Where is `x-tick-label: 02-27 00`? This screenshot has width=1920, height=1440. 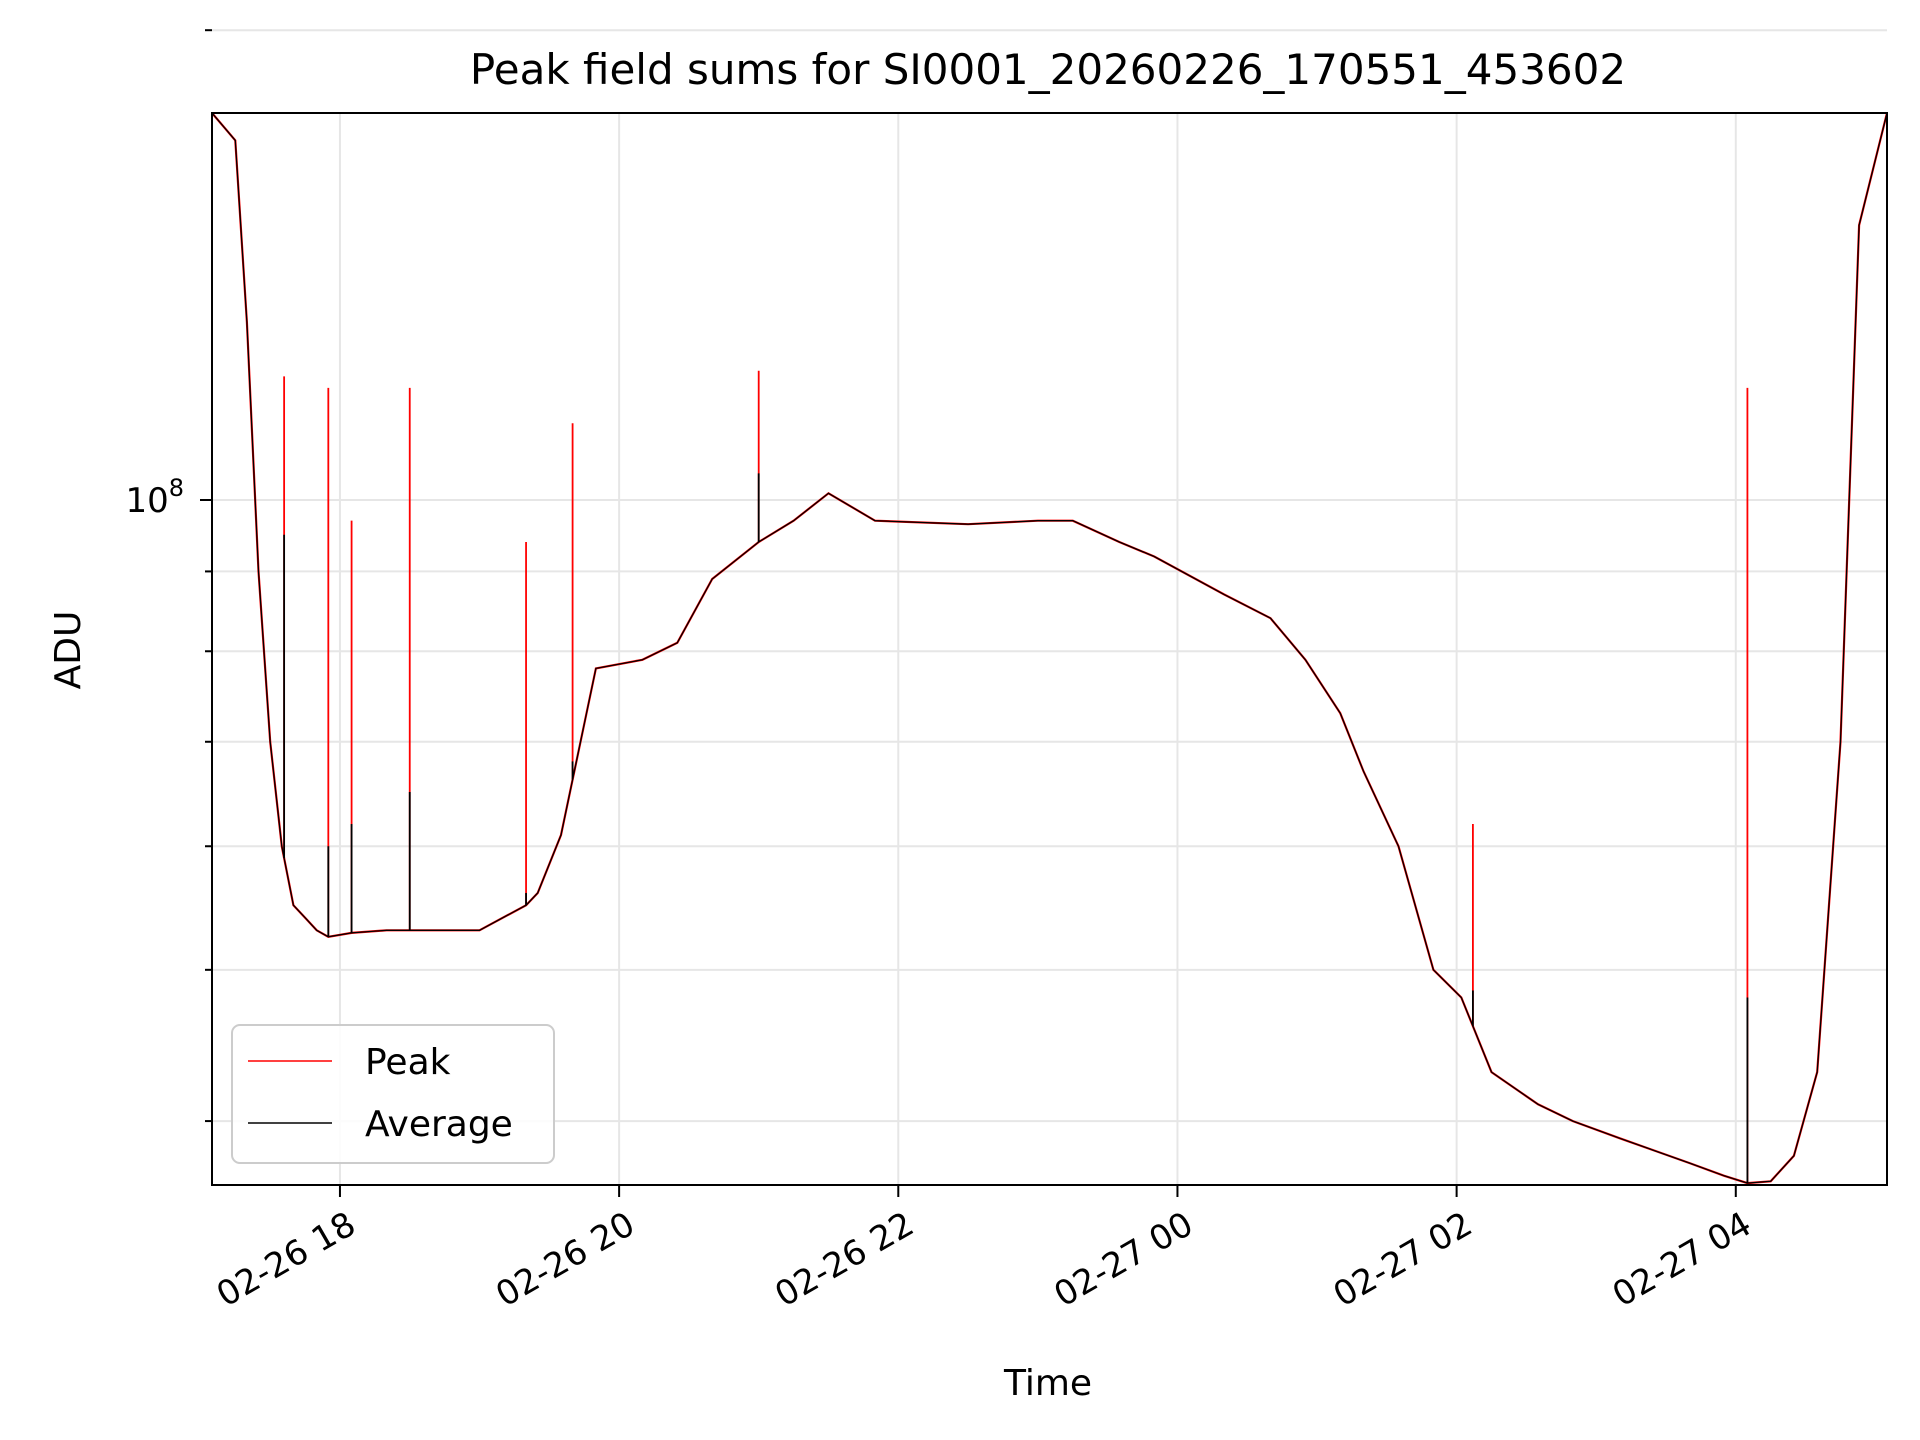 x-tick-label: 02-27 00 is located at coordinates (1124, 1259).